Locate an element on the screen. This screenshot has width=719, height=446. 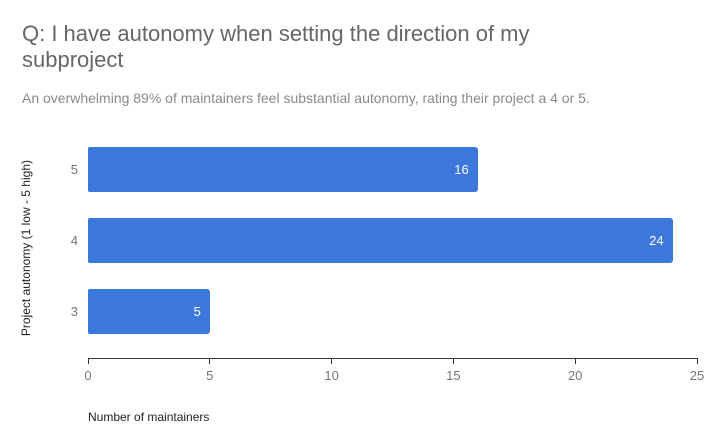
y-tick-label: 5 is located at coordinates (74, 169).